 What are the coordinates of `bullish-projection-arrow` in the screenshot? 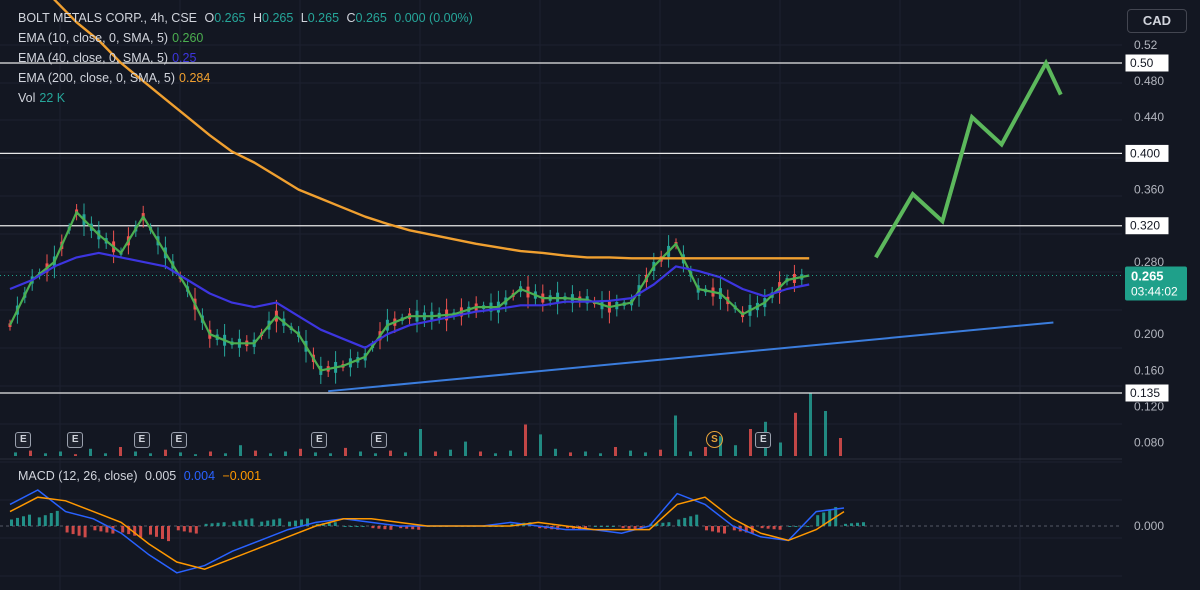 It's located at (968, 158).